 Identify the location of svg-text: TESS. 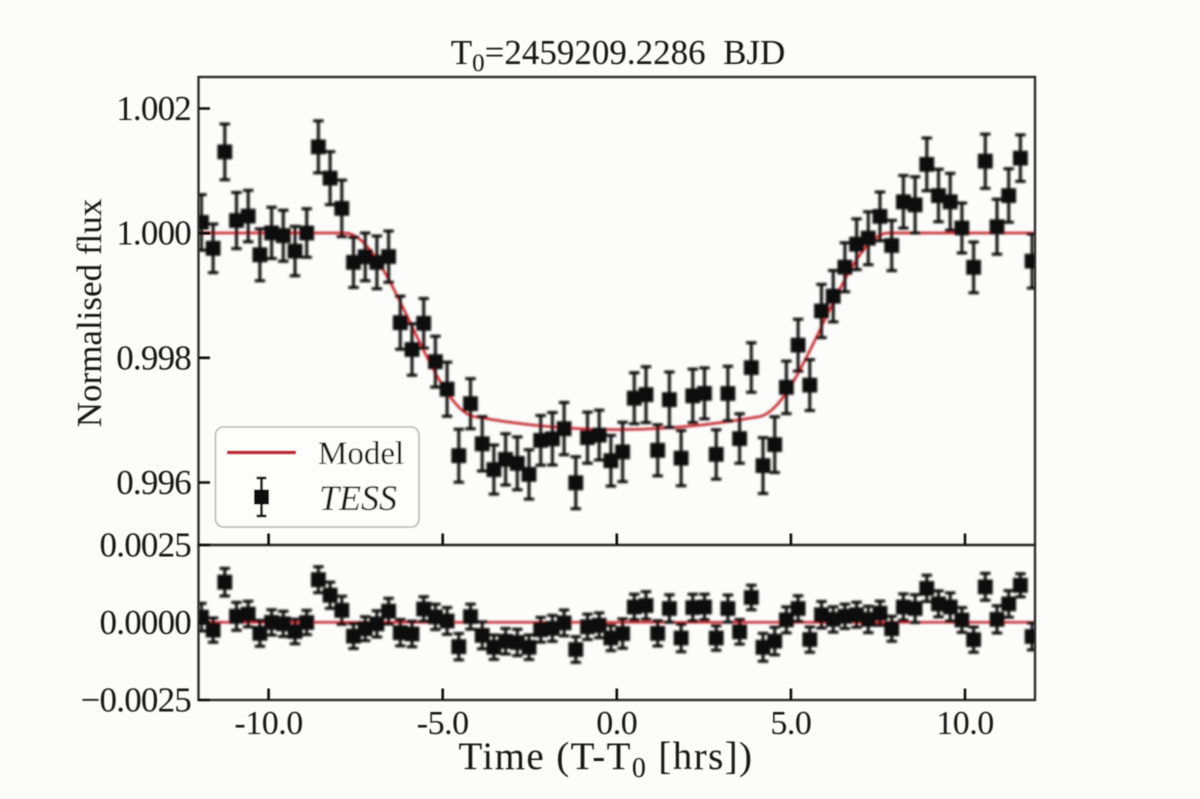
(358, 498).